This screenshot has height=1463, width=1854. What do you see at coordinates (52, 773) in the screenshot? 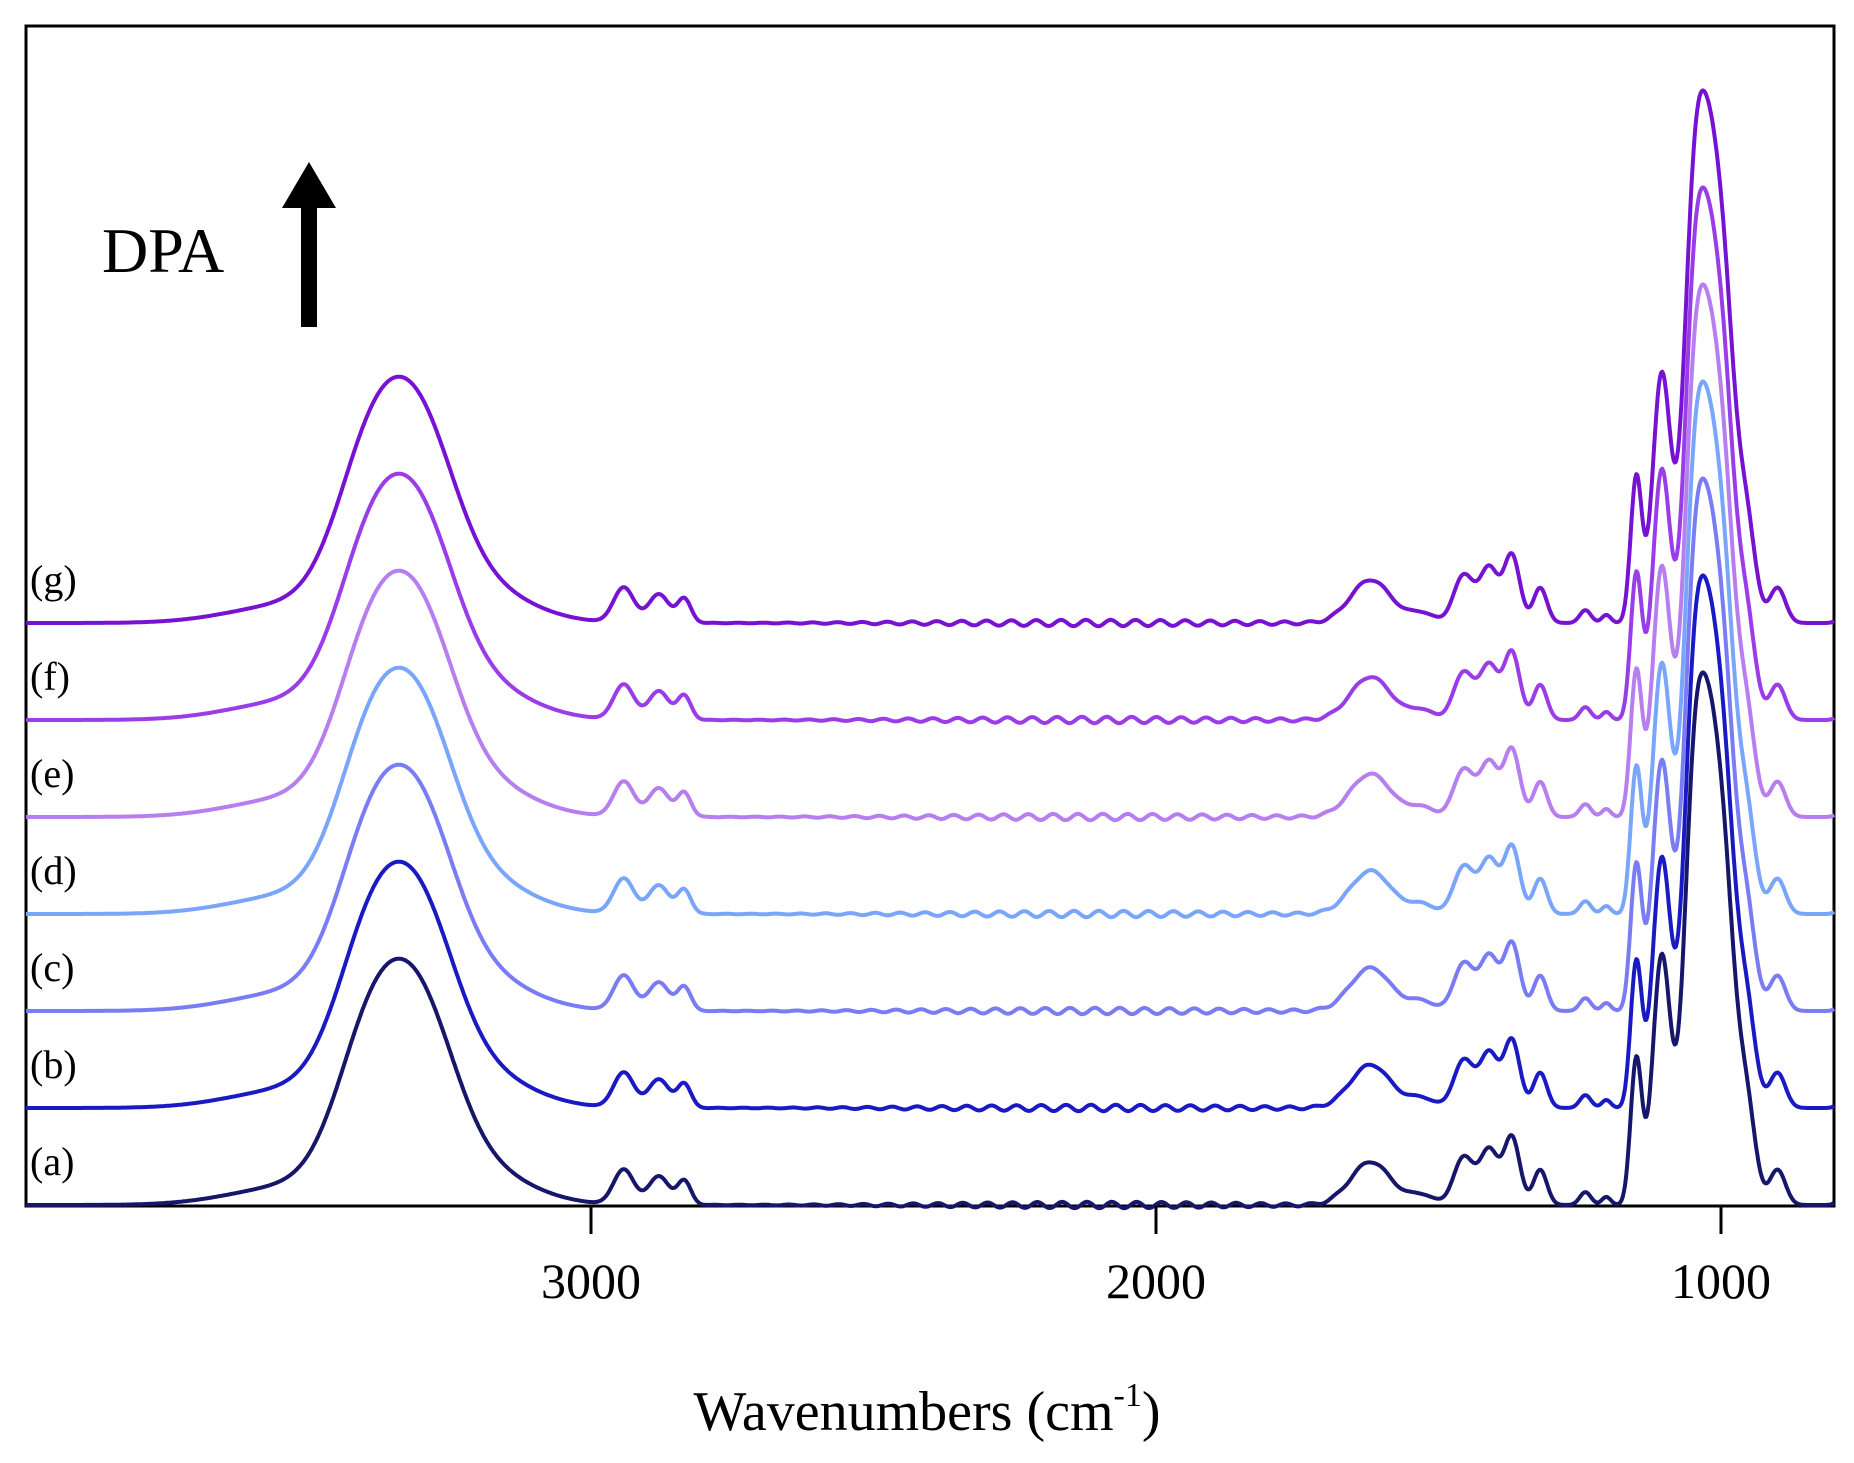
I see `series-label-e: (e)` at bounding box center [52, 773].